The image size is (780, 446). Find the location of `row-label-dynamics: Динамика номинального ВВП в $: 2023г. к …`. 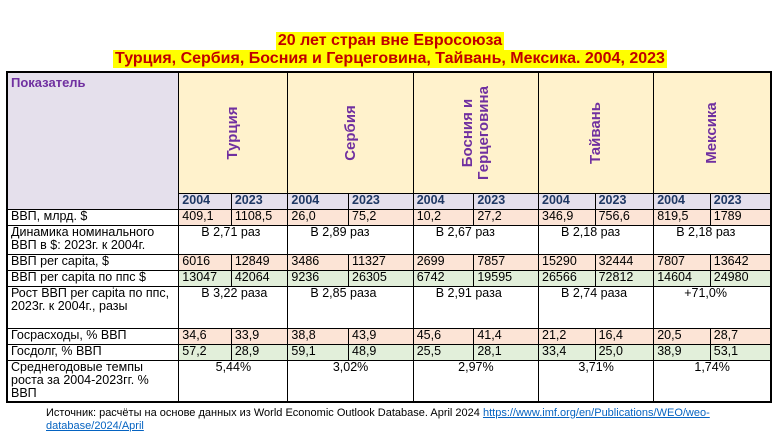

row-label-dynamics: Динамика номинального ВВП в $: 2023г. к … is located at coordinates (93, 239).